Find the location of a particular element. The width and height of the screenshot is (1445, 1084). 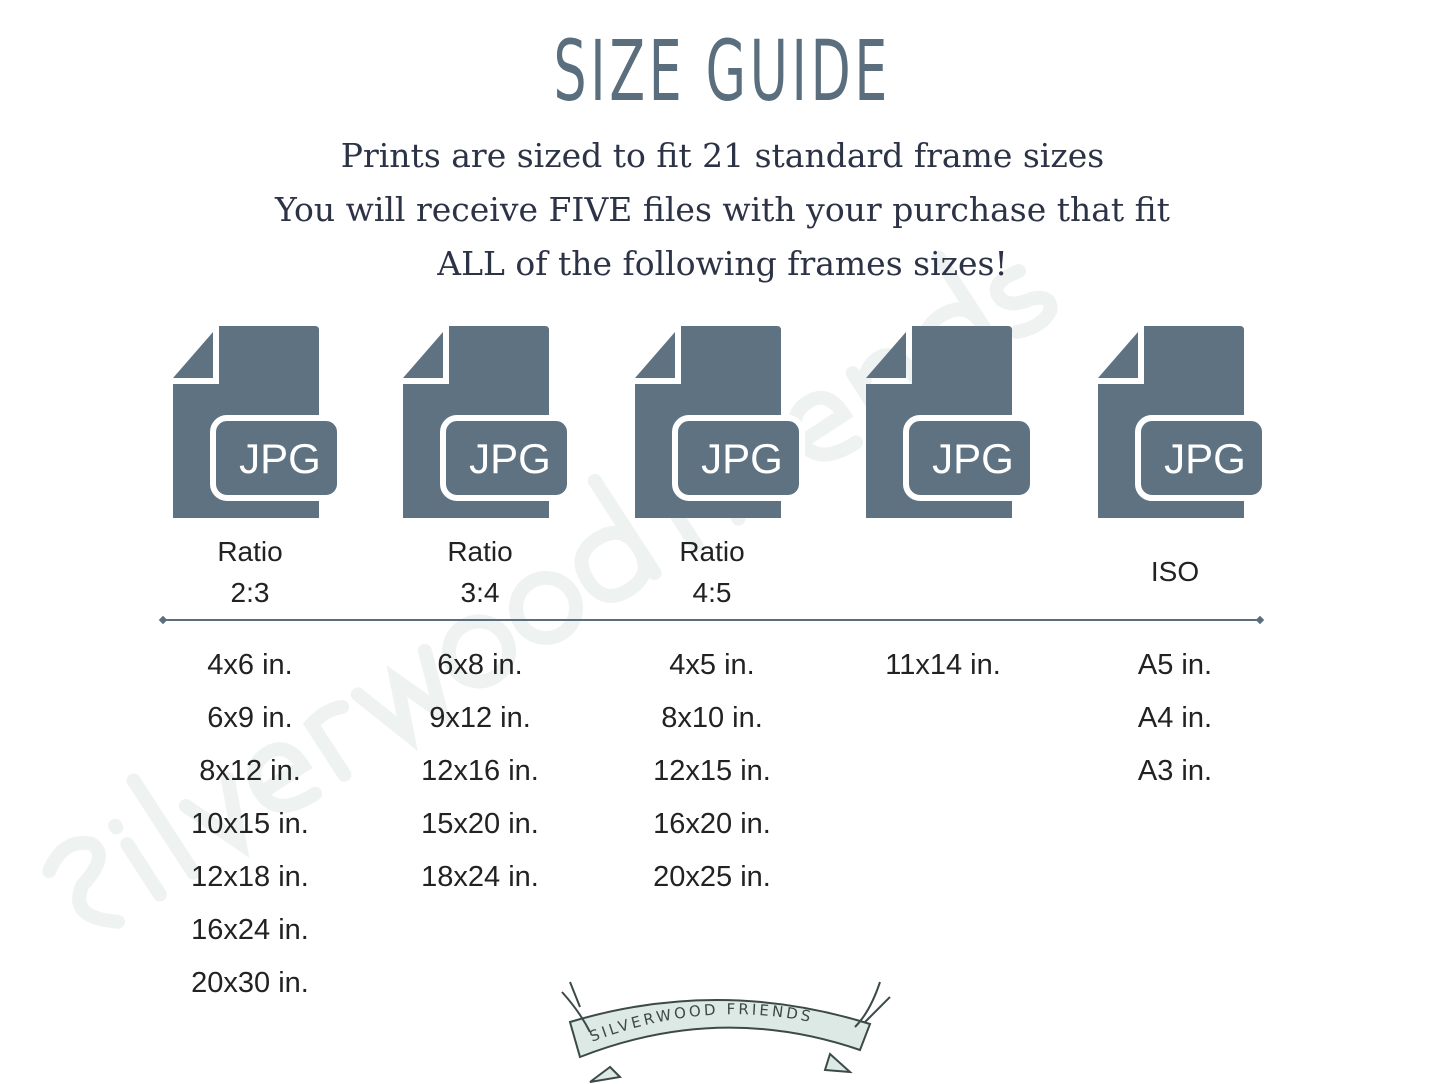

size-item: 11x14 in. is located at coordinates (943, 665).